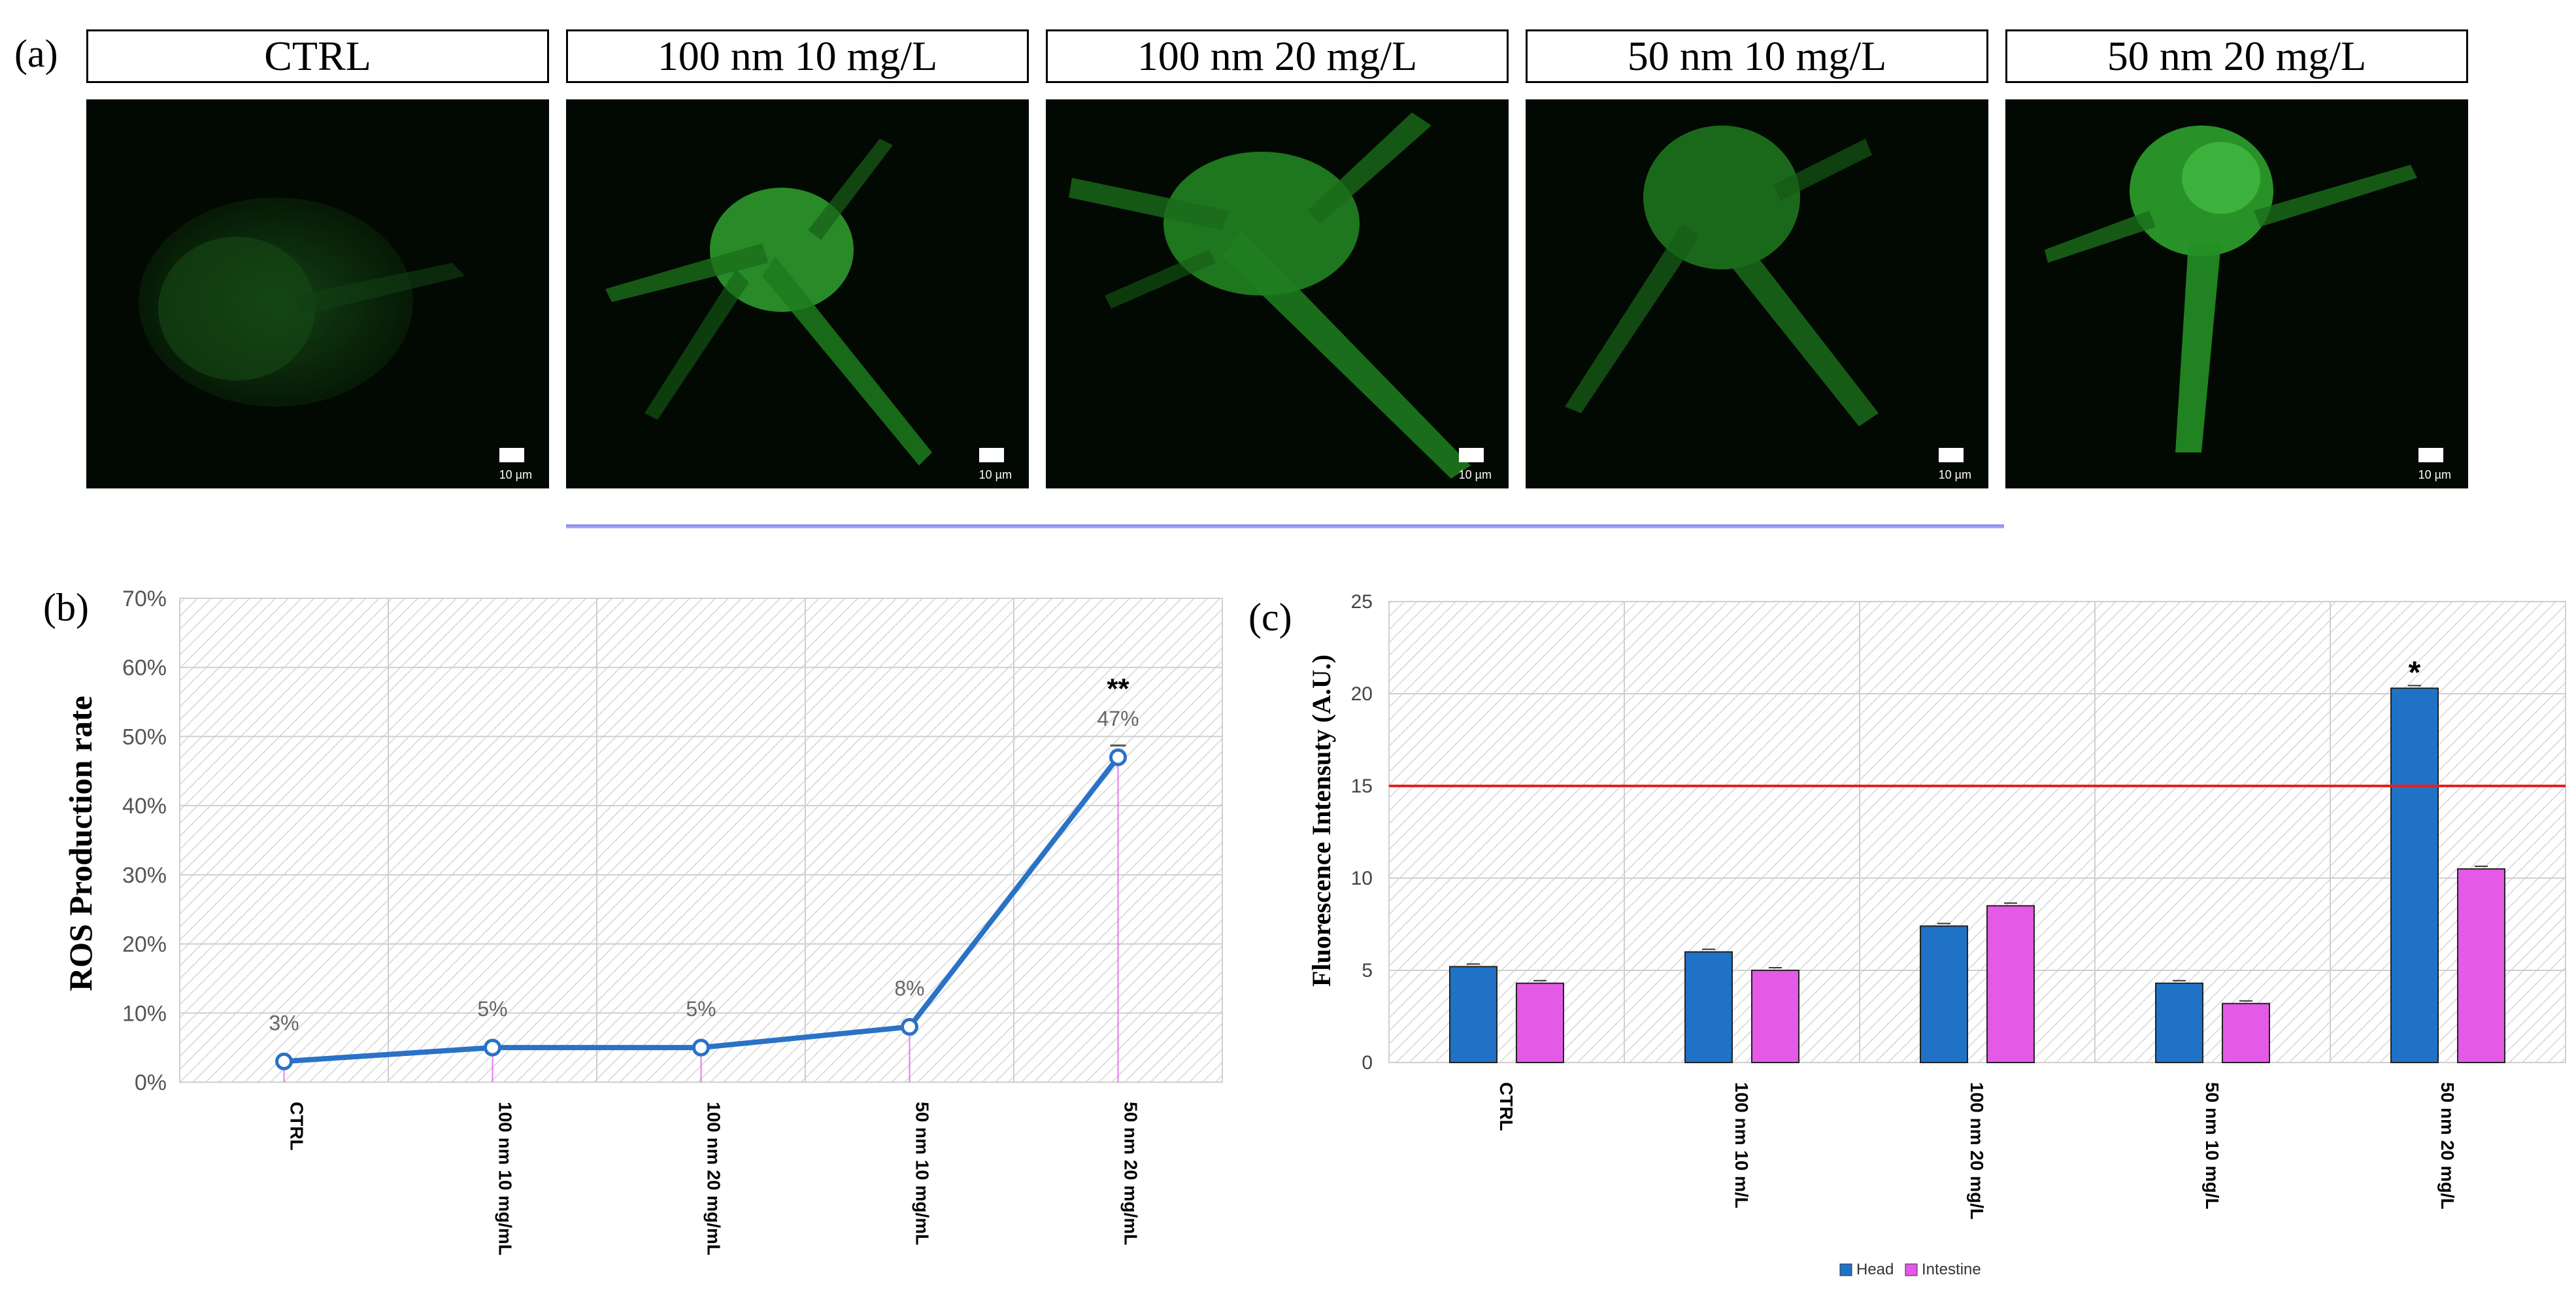 This screenshot has height=1311, width=2576. I want to click on fluor-y-axis-title: Fluorescence Intensuty (A.U.), so click(1322, 821).